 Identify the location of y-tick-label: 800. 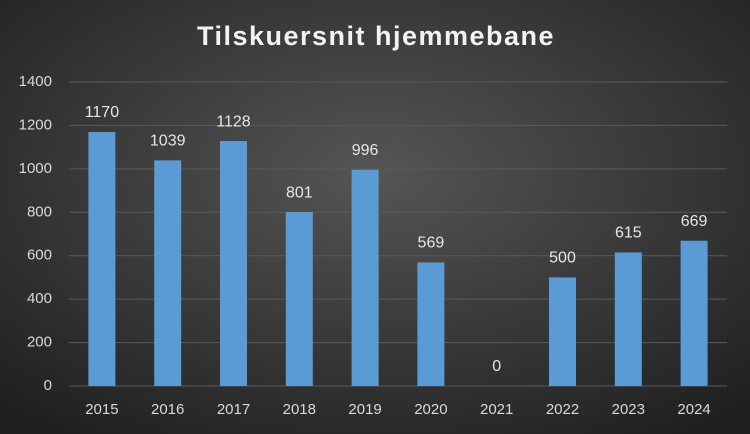
(39, 211).